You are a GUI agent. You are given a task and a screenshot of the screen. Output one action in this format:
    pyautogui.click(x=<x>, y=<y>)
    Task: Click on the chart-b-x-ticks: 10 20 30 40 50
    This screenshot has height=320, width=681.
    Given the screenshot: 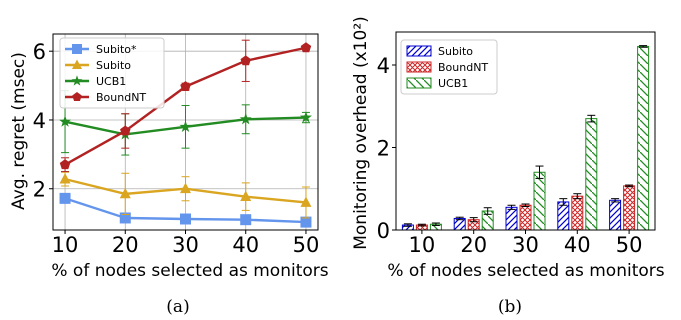 What is the action you would take?
    pyautogui.click(x=526, y=243)
    